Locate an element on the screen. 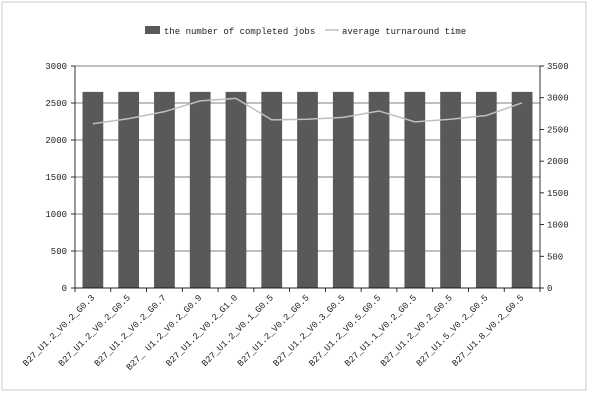  legend-bar-swatch is located at coordinates (152, 30).